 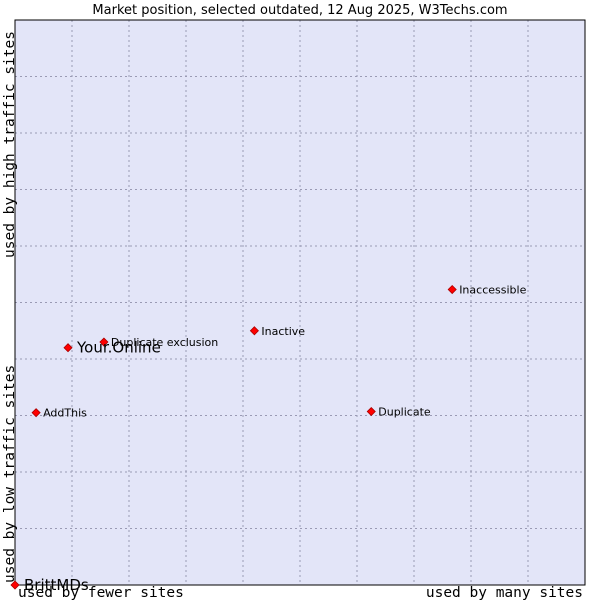 I want to click on point-marker-addthis, so click(x=36, y=413).